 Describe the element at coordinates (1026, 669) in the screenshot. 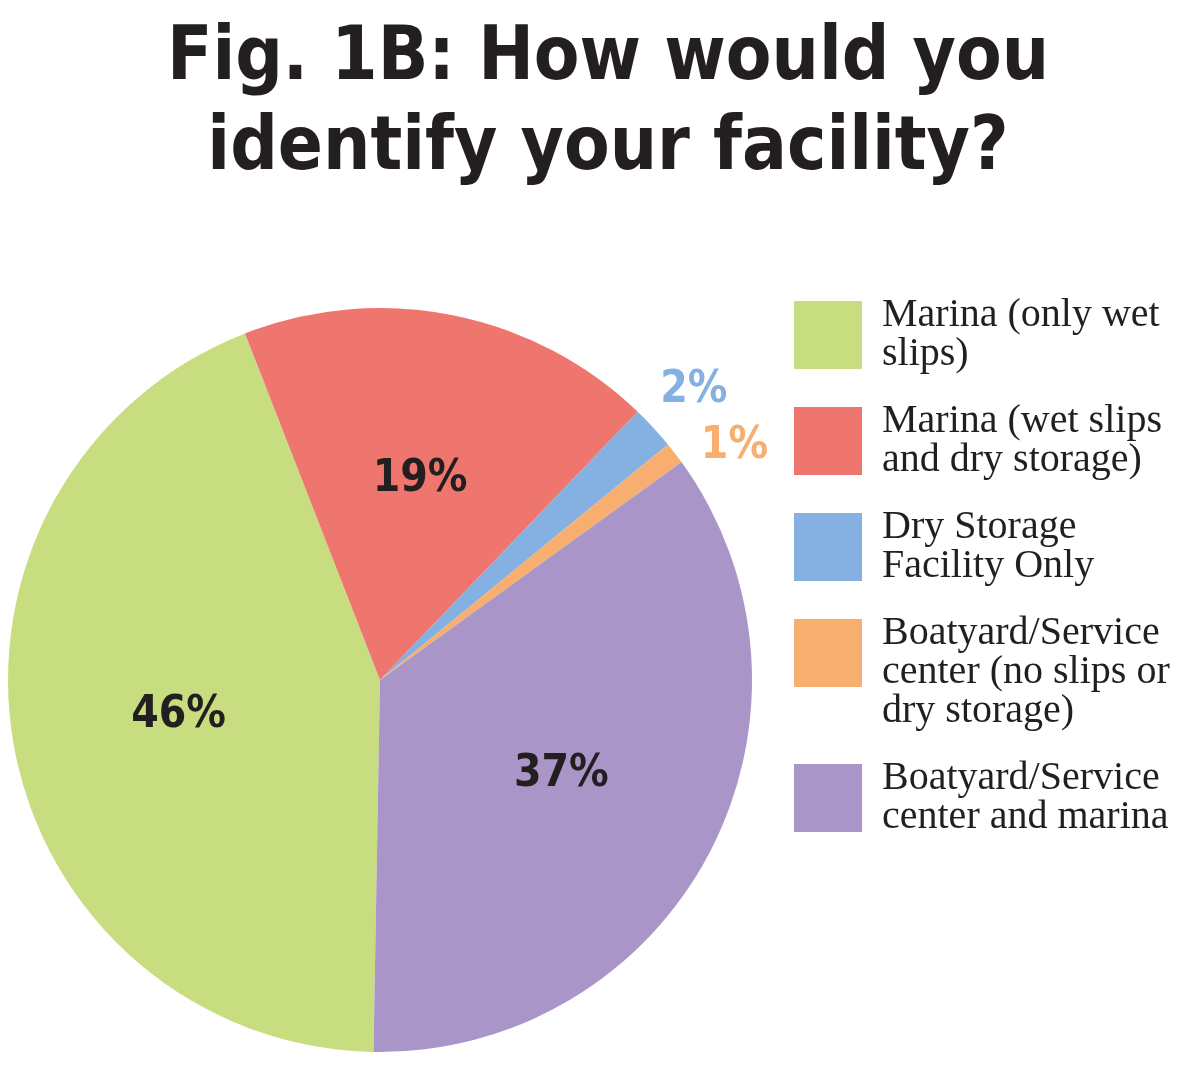

I see `legend-label: Boatyard/Service center (no slips or dry storage)` at that location.